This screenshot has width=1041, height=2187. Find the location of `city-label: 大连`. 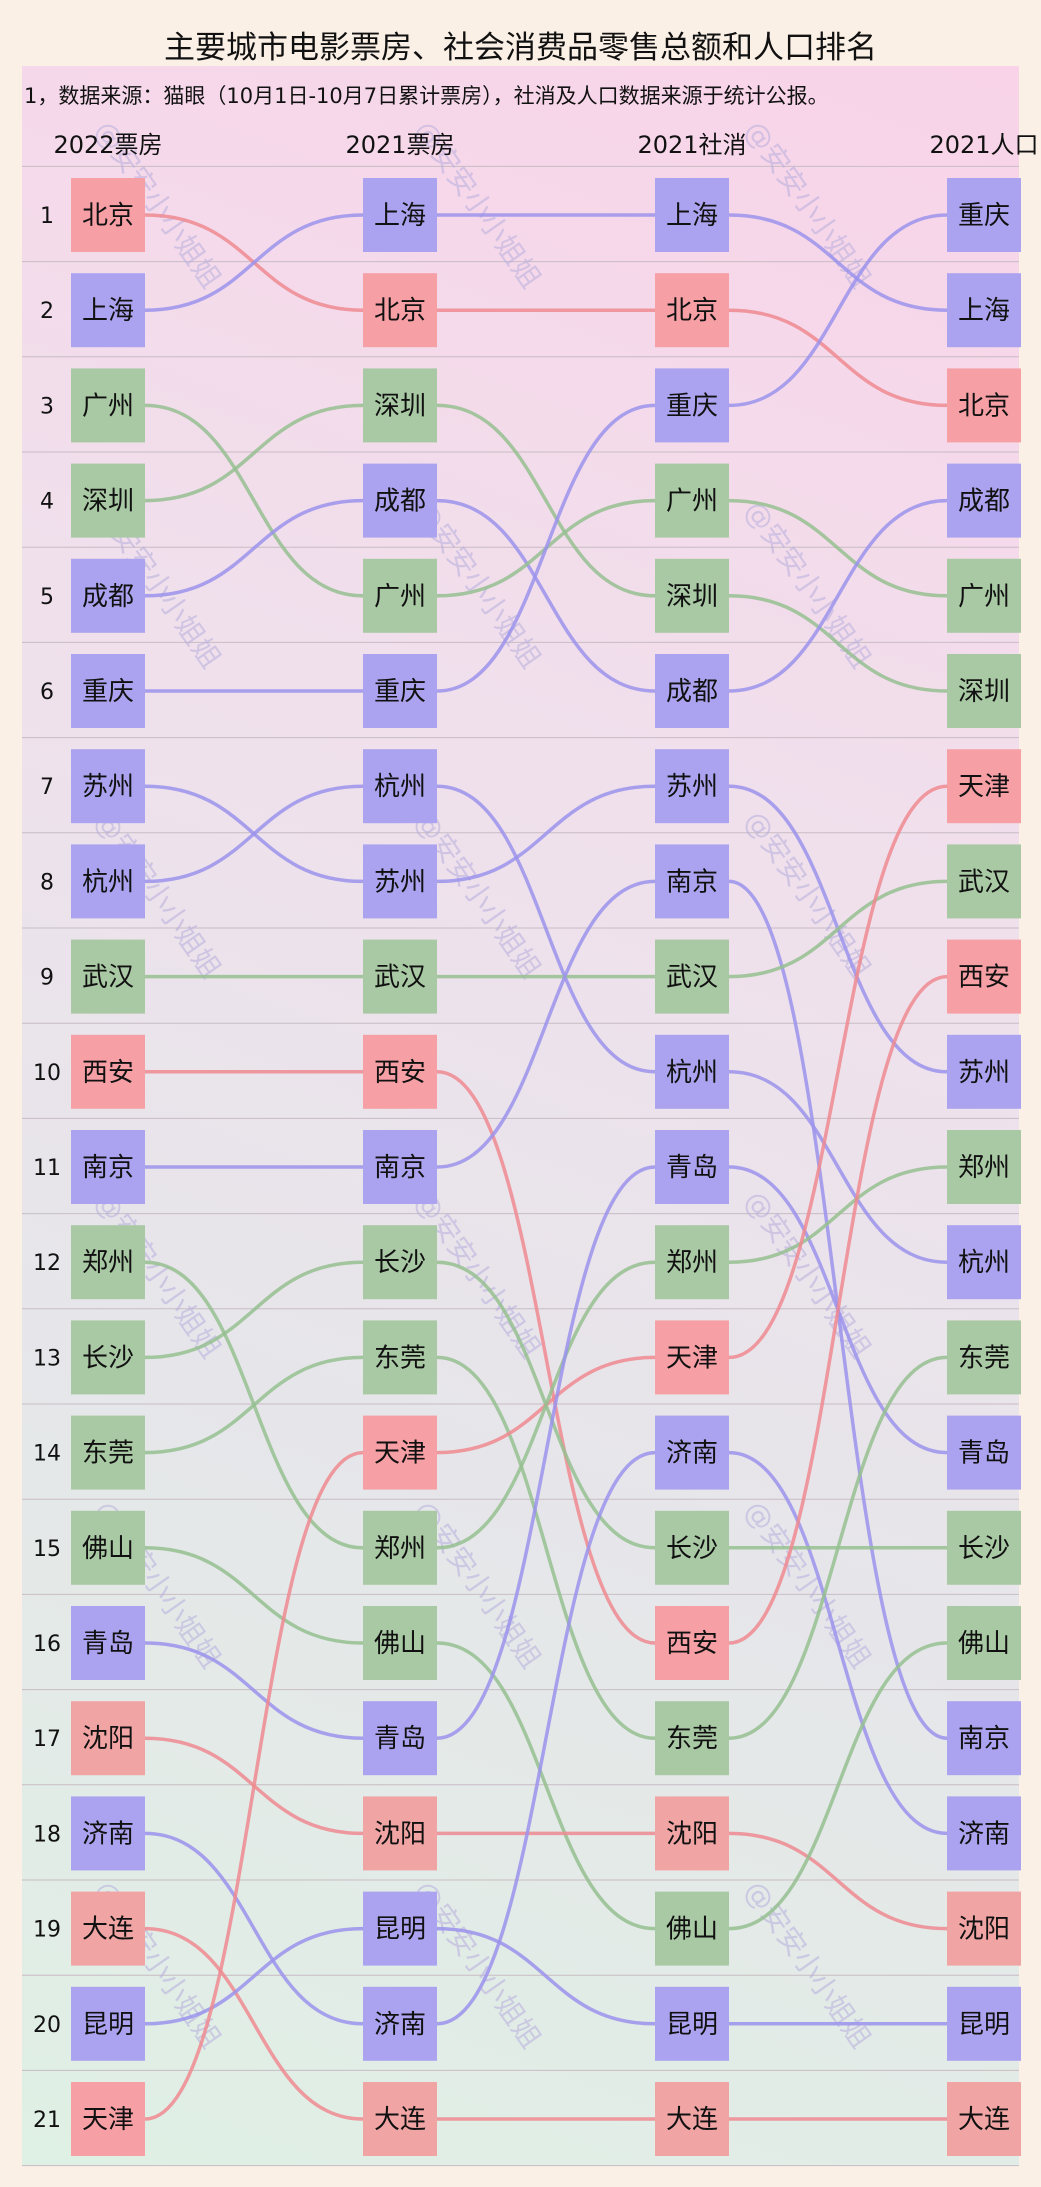

city-label: 大连 is located at coordinates (692, 2120).